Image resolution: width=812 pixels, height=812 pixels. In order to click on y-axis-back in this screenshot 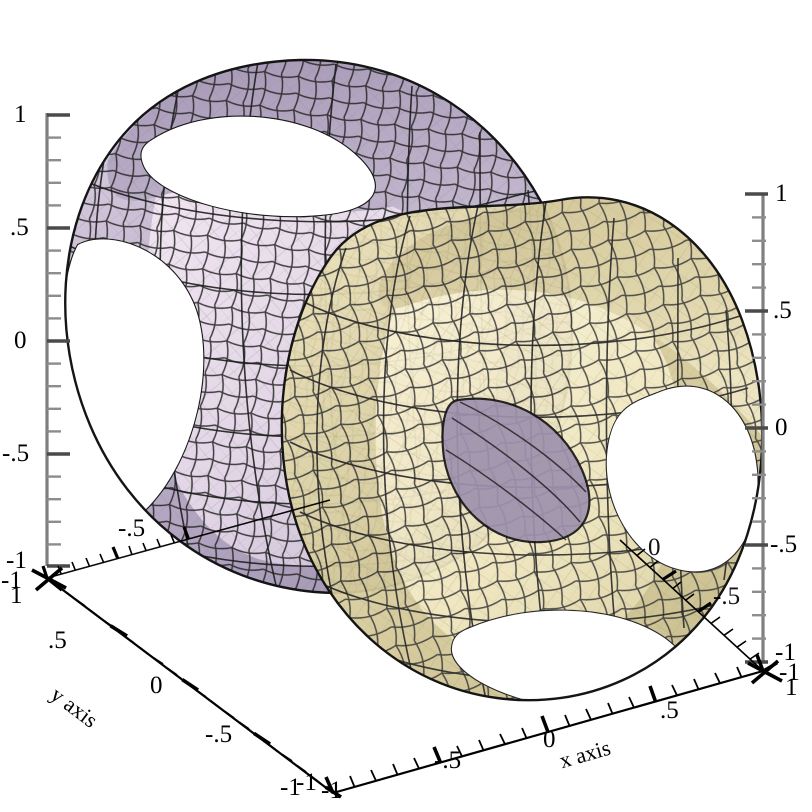, I will do `click(698, 606)`.